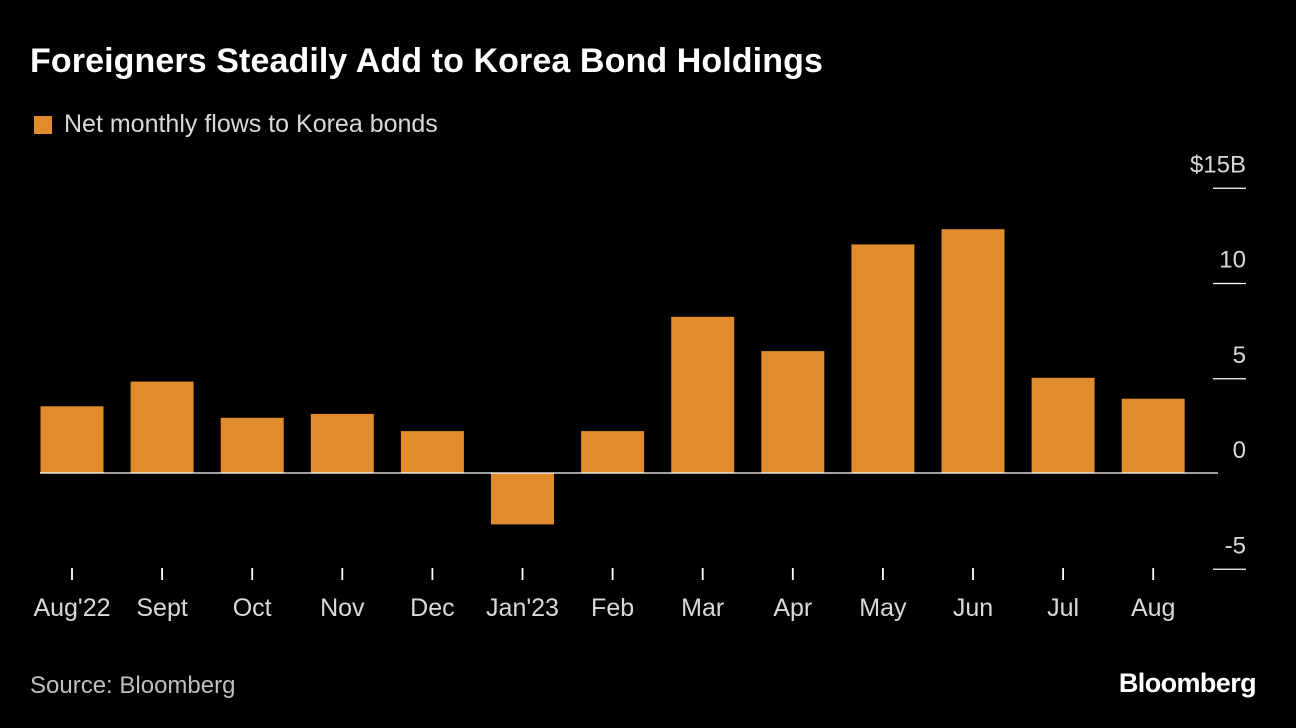  Describe the element at coordinates (43, 124) in the screenshot. I see `legend-swatch` at that location.